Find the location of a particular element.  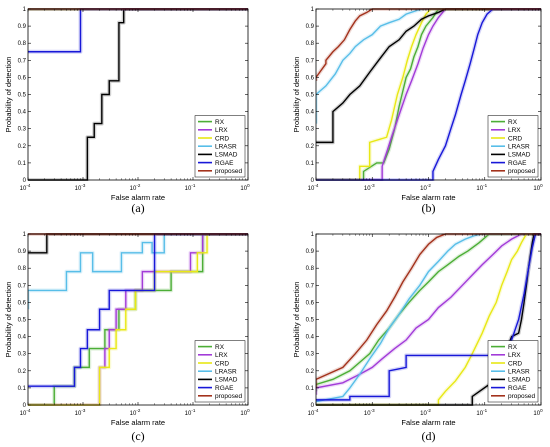

series-line-rgae is located at coordinates (138, 310).